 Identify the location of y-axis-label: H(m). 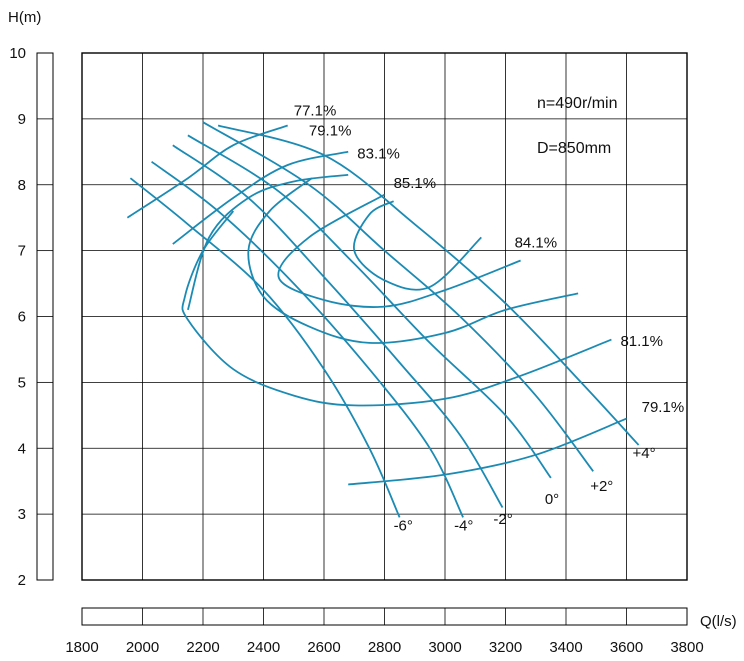
(24, 17).